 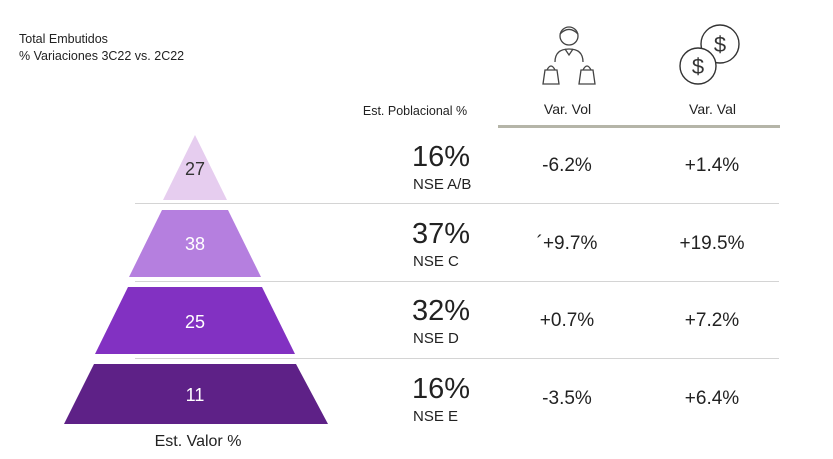 I want to click on pyramid-value-4: 11, so click(x=195, y=395).